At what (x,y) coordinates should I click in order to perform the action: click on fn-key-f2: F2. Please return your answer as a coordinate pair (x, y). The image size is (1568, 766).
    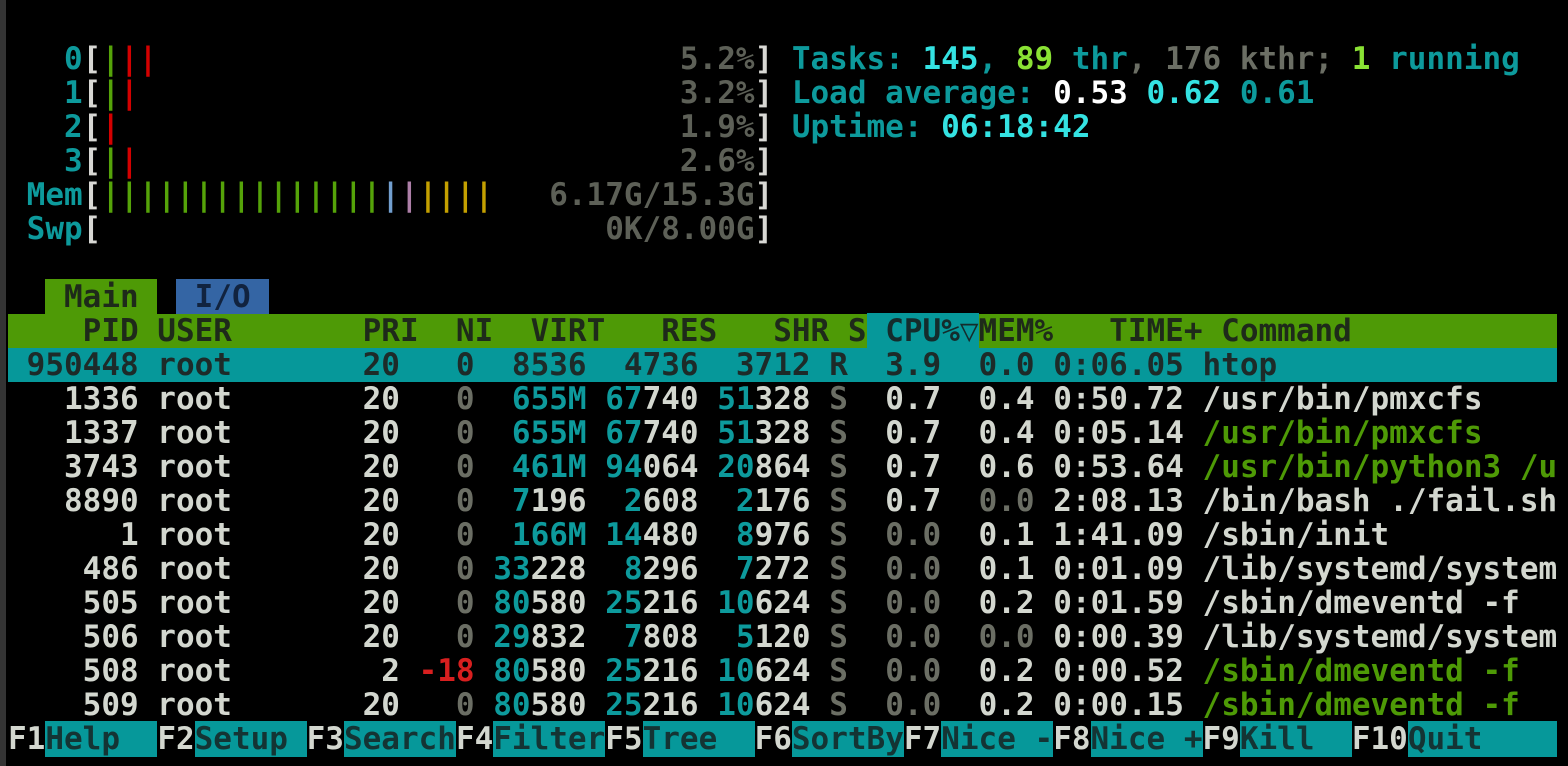
    Looking at the image, I should click on (176, 739).